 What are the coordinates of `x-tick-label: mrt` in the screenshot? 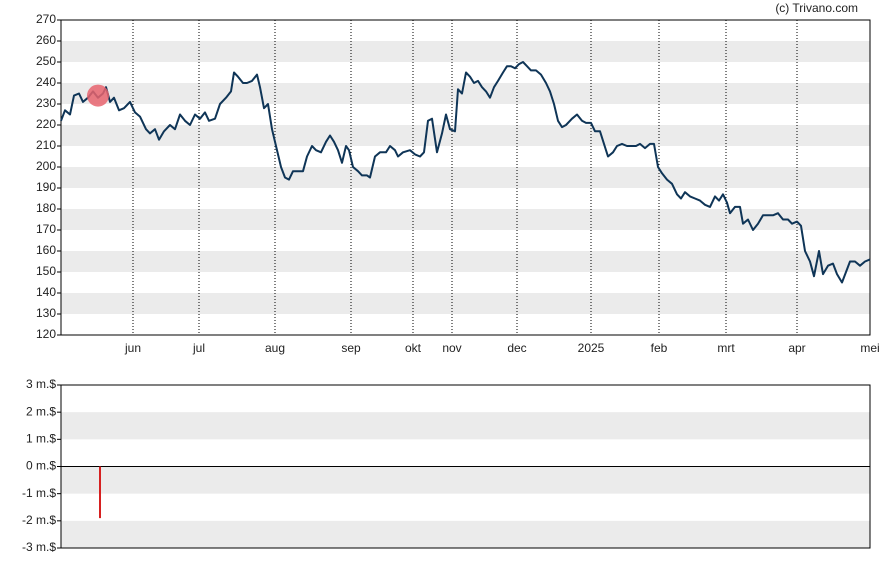 It's located at (726, 348).